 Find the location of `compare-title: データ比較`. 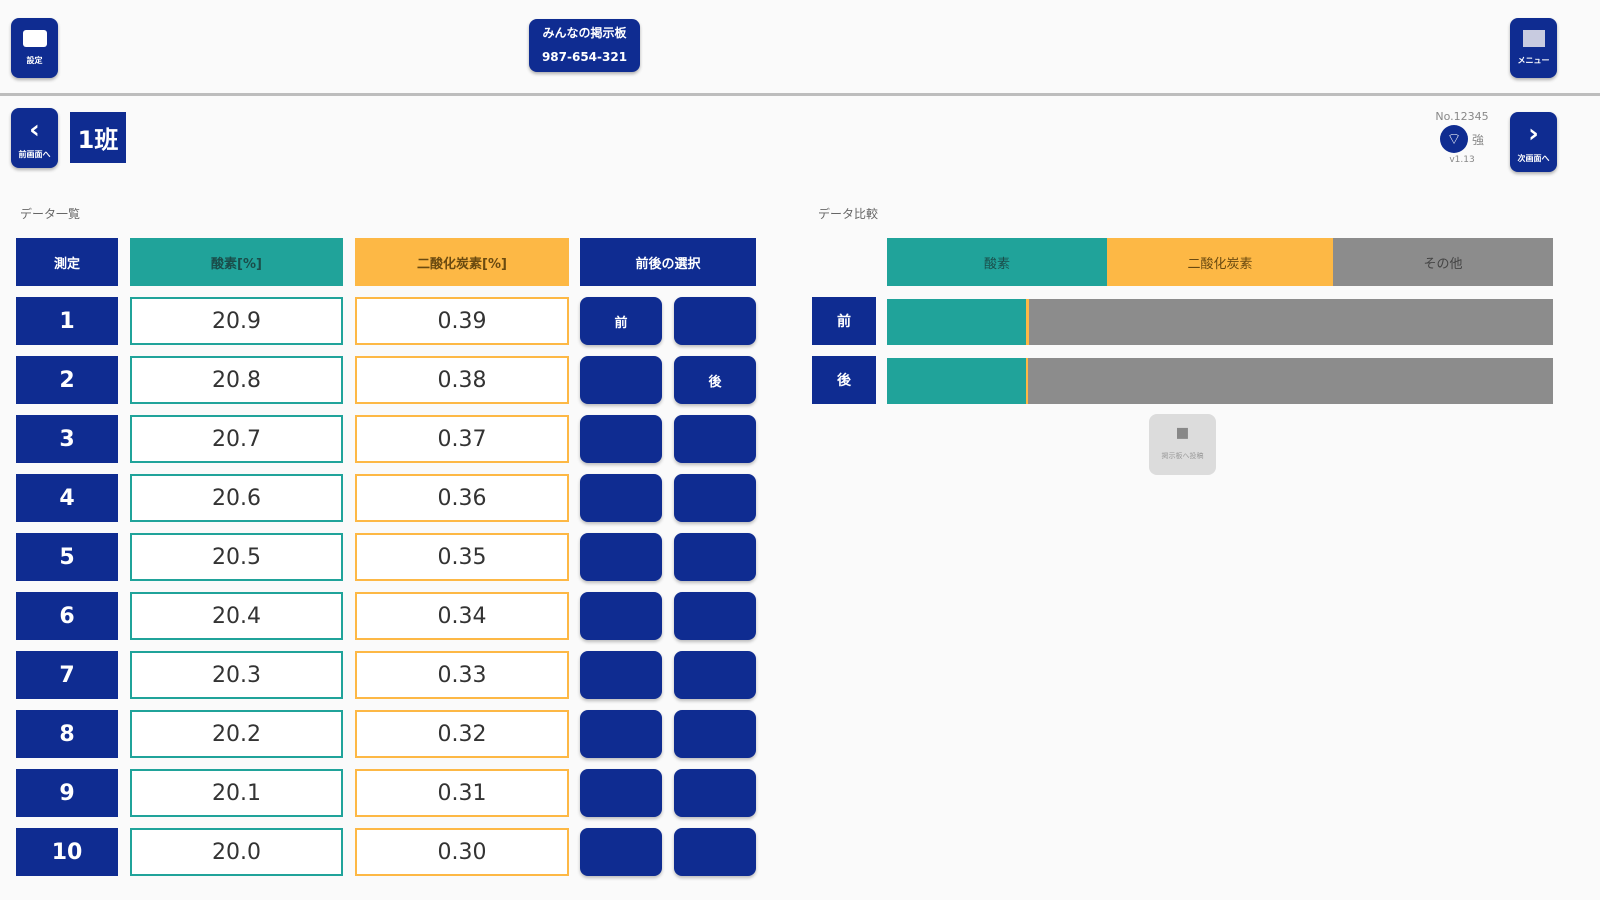

compare-title: データ比較 is located at coordinates (848, 214).